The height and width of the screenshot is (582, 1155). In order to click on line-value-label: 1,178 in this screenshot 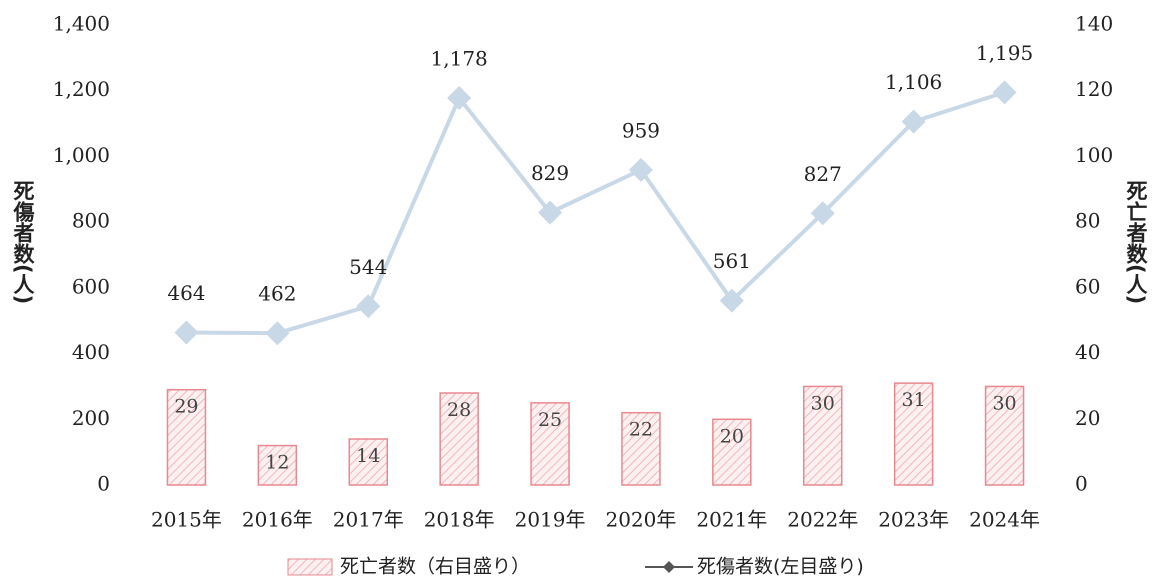, I will do `click(459, 58)`.